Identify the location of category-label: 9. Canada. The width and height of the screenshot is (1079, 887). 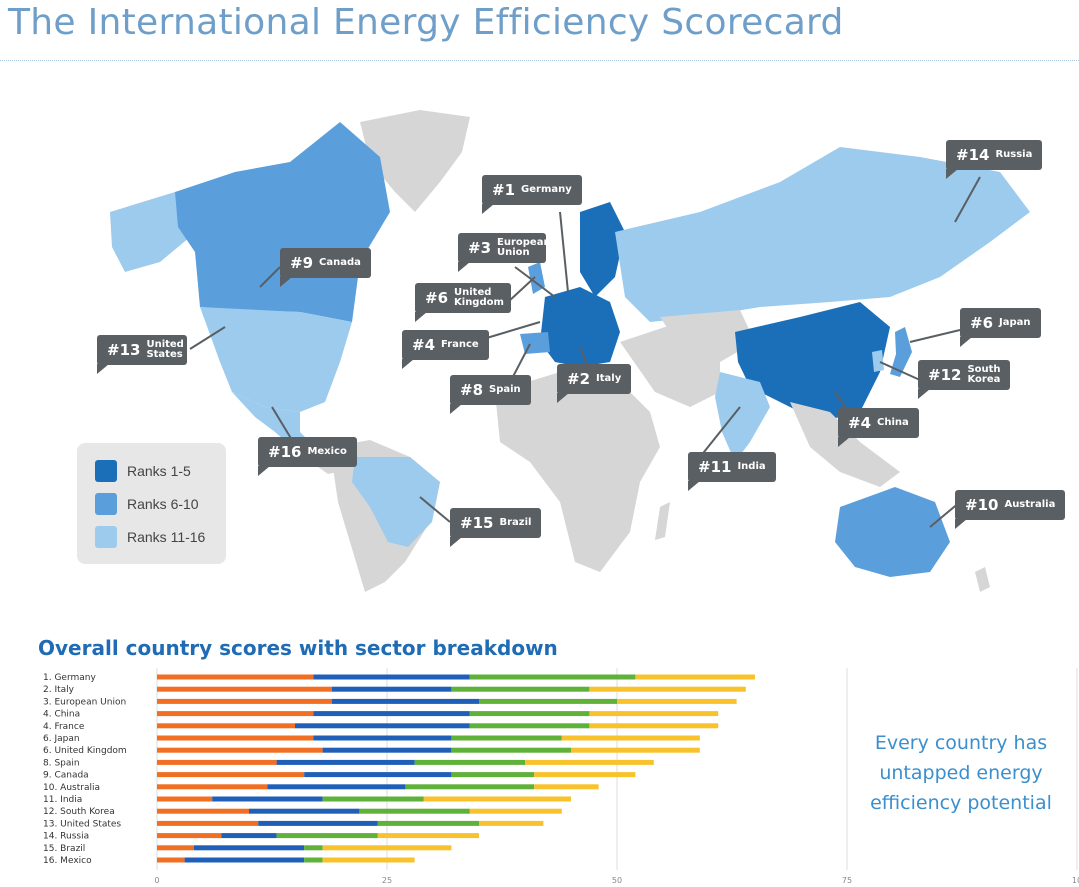
(66, 776).